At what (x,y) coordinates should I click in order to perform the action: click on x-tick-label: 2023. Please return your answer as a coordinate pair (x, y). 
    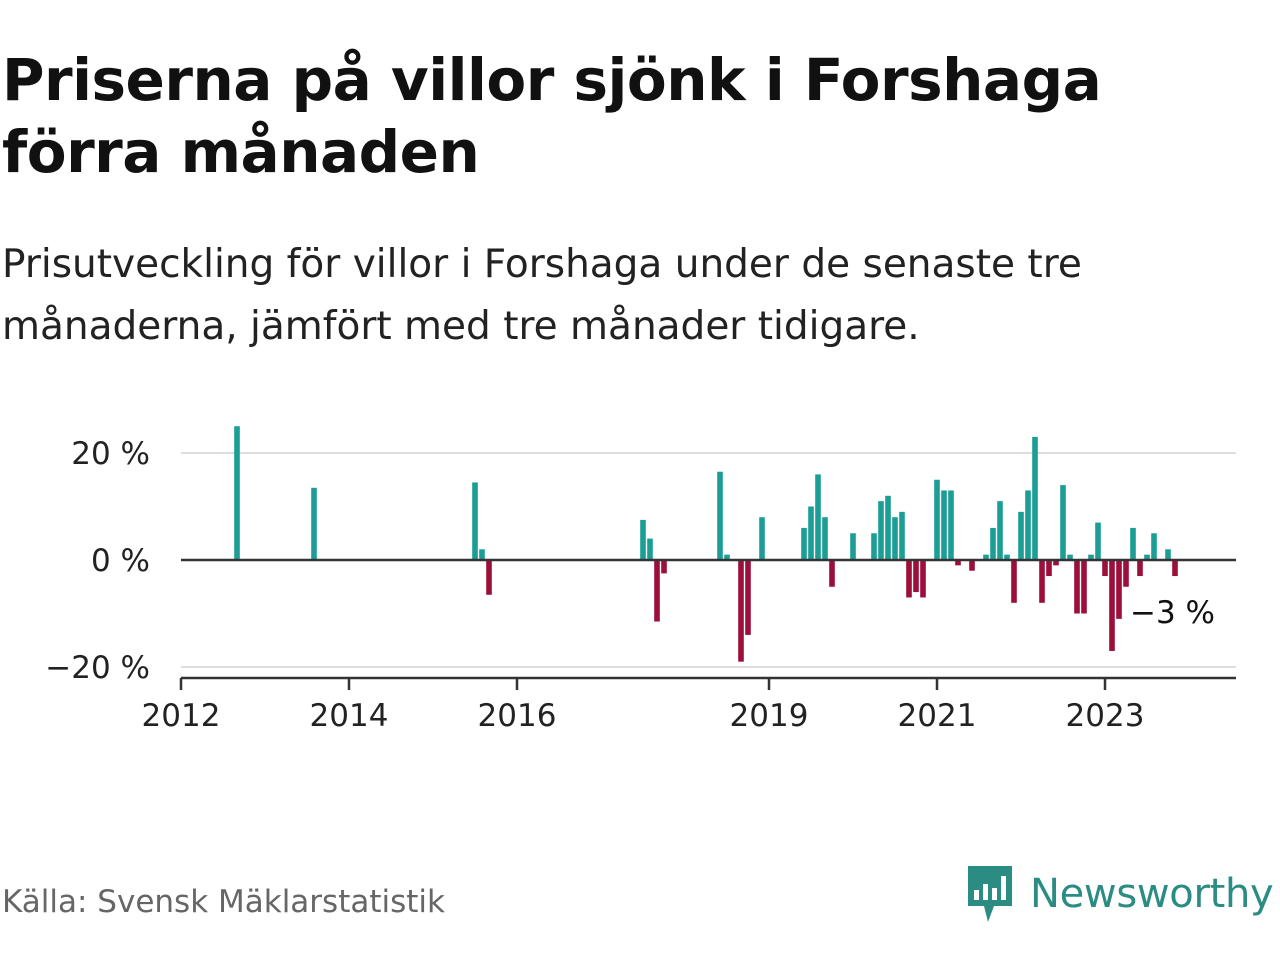
    Looking at the image, I should click on (1105, 716).